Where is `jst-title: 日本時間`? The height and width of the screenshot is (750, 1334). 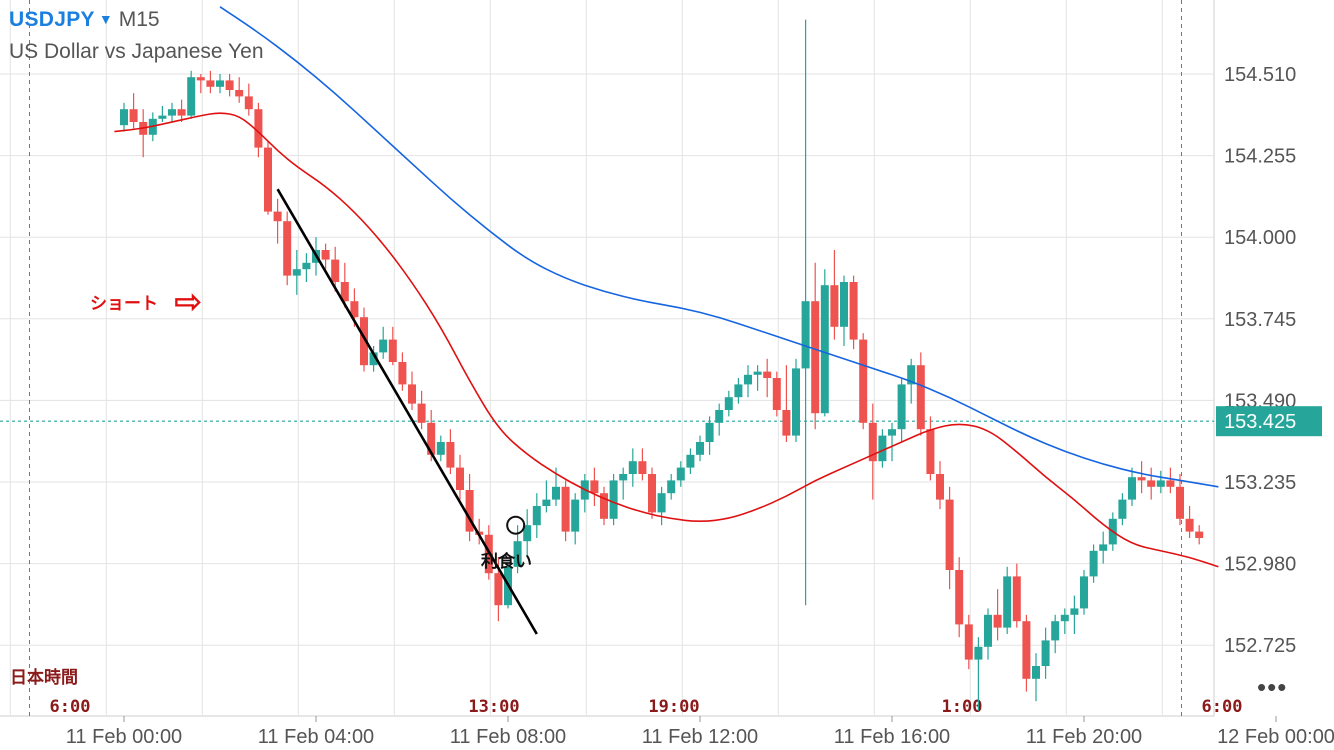
jst-title: 日本時間 is located at coordinates (44, 677).